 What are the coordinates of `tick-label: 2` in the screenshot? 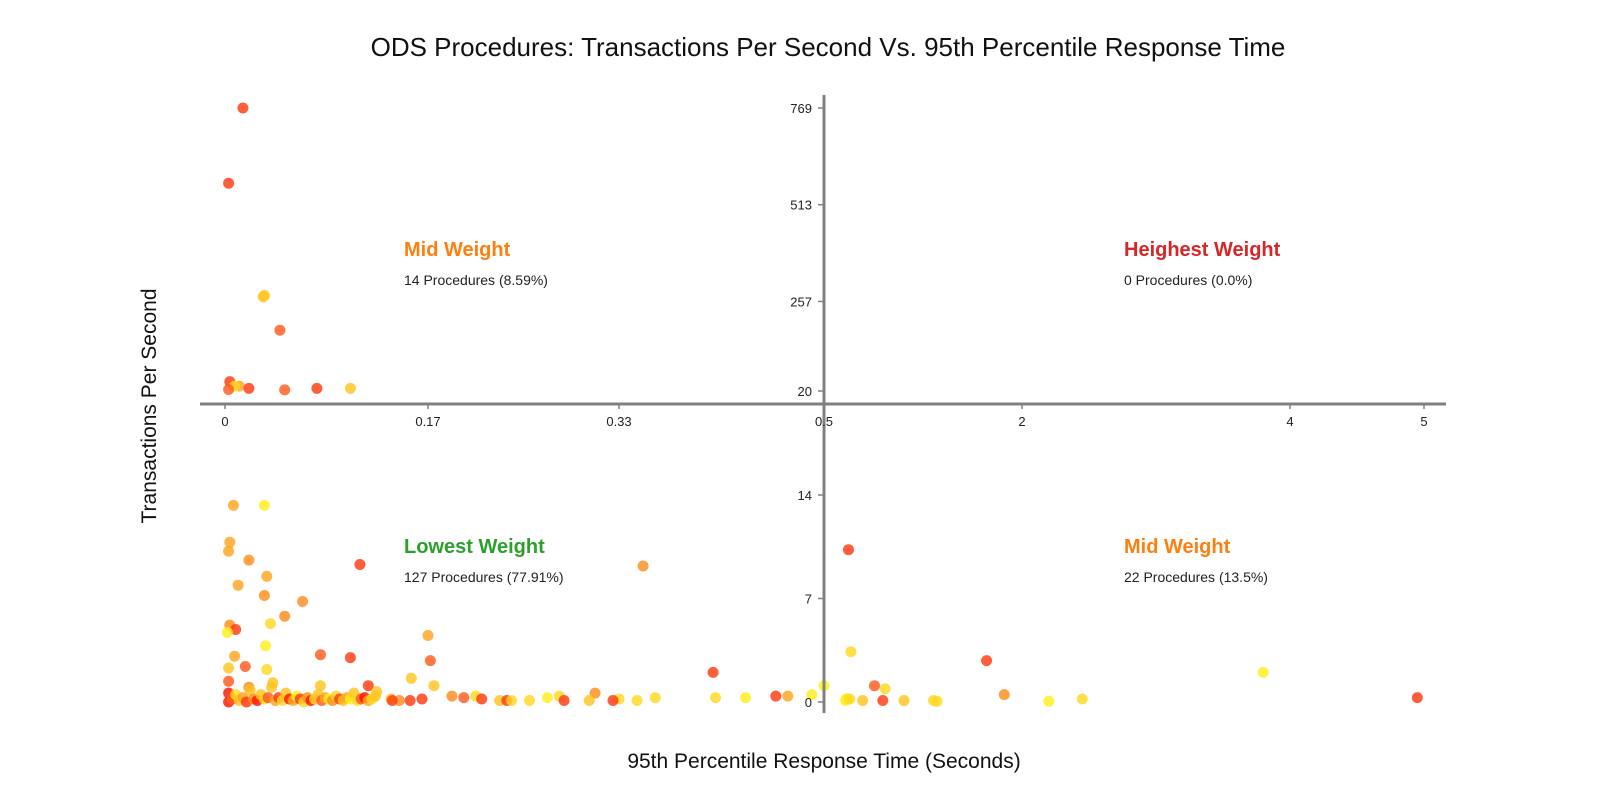 It's located at (1021, 421).